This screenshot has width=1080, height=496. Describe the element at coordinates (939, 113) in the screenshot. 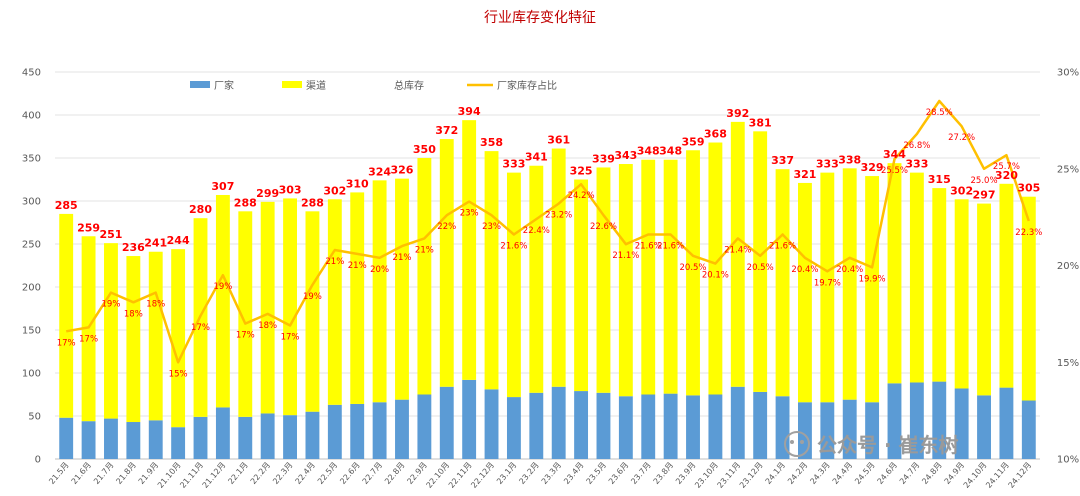

I see `pct-label: 28.5%` at that location.